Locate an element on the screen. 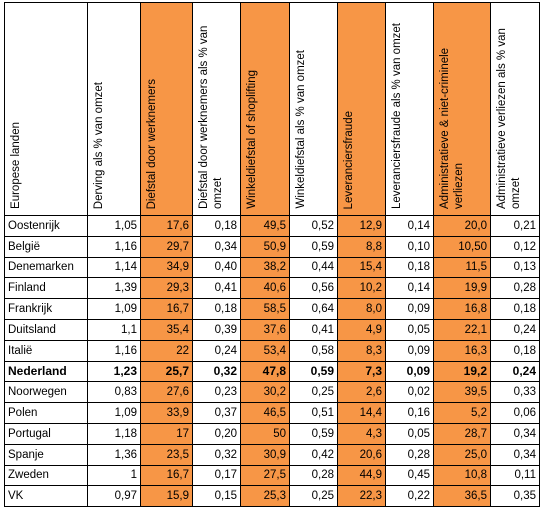 The width and height of the screenshot is (542, 507). column-header: Winkeldiefstal of shoplifting is located at coordinates (265, 109).